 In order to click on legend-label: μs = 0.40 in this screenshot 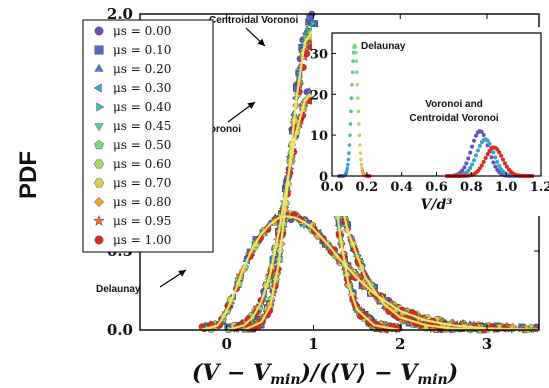, I will do `click(142, 107)`.